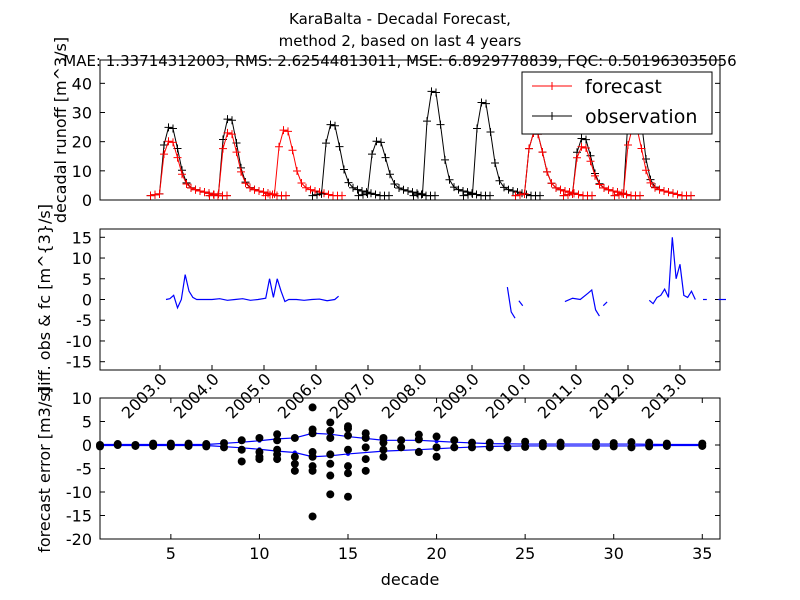 The width and height of the screenshot is (800, 600). Describe the element at coordinates (348, 553) in the screenshot. I see `bottom-xtick-label: 15` at that location.